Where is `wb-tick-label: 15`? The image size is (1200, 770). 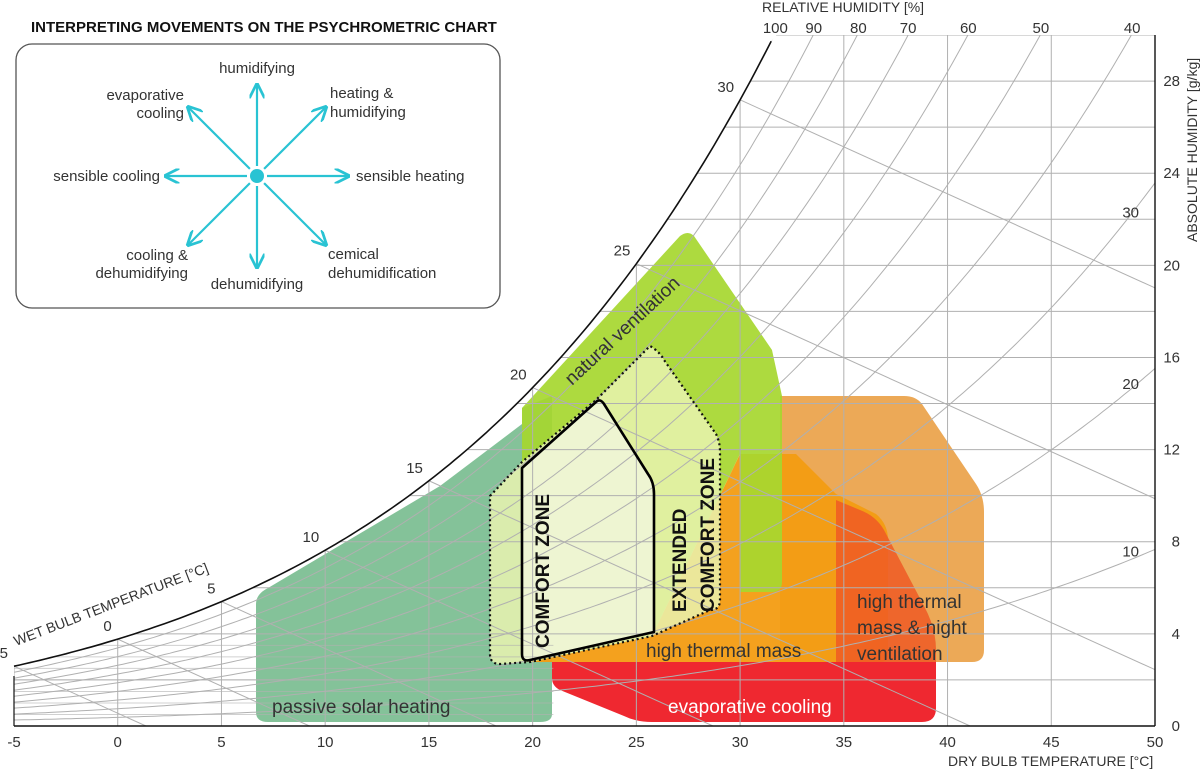
wb-tick-label: 15 is located at coordinates (414, 468).